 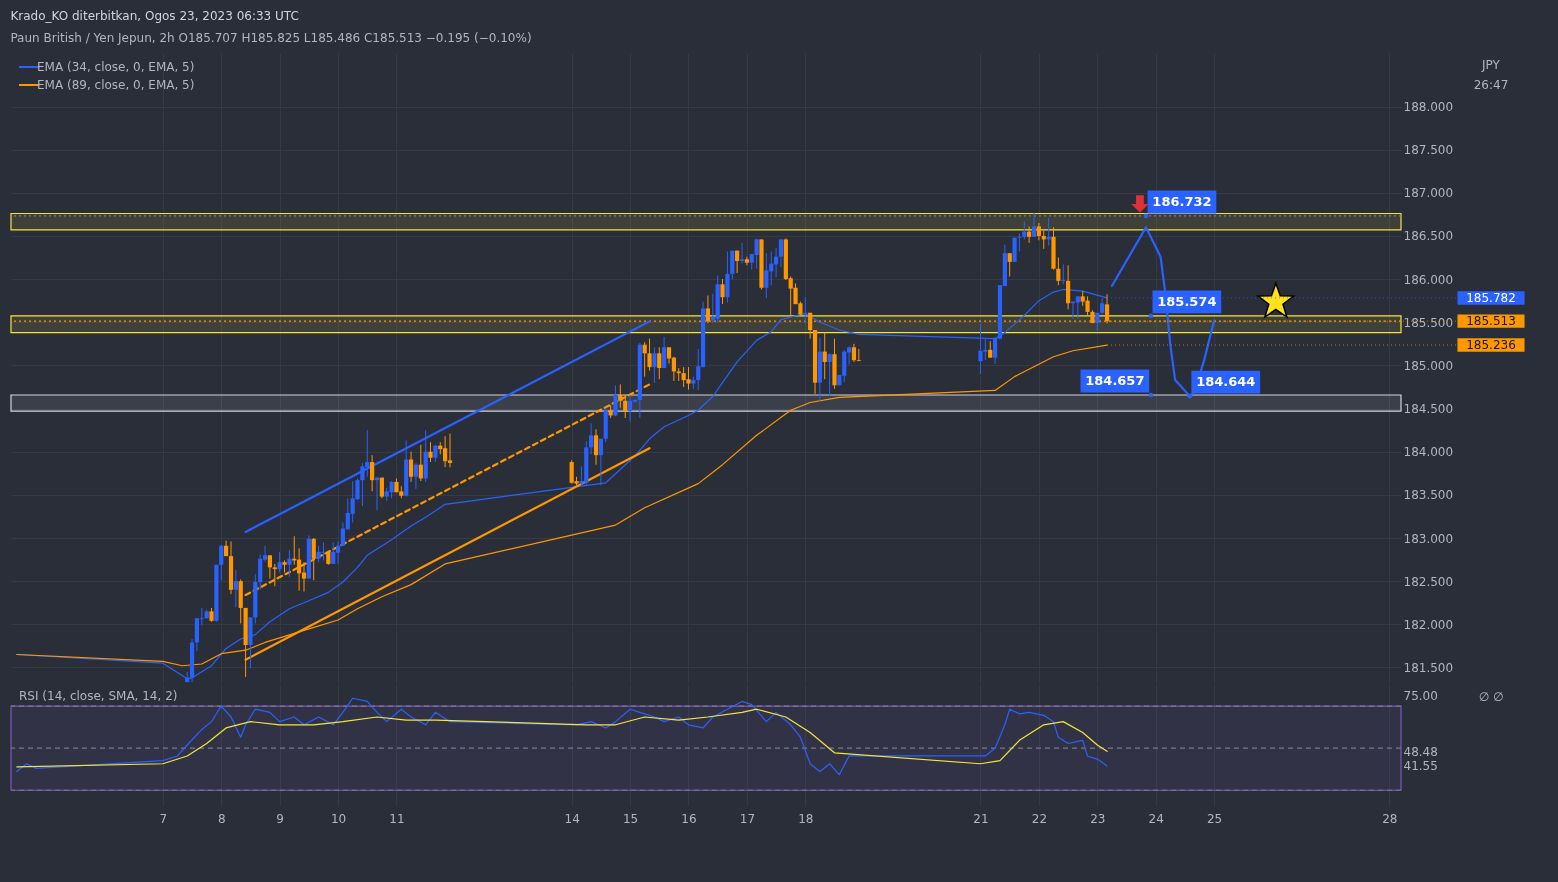 What do you see at coordinates (163, 818) in the screenshot?
I see `x-tick-label: 7` at bounding box center [163, 818].